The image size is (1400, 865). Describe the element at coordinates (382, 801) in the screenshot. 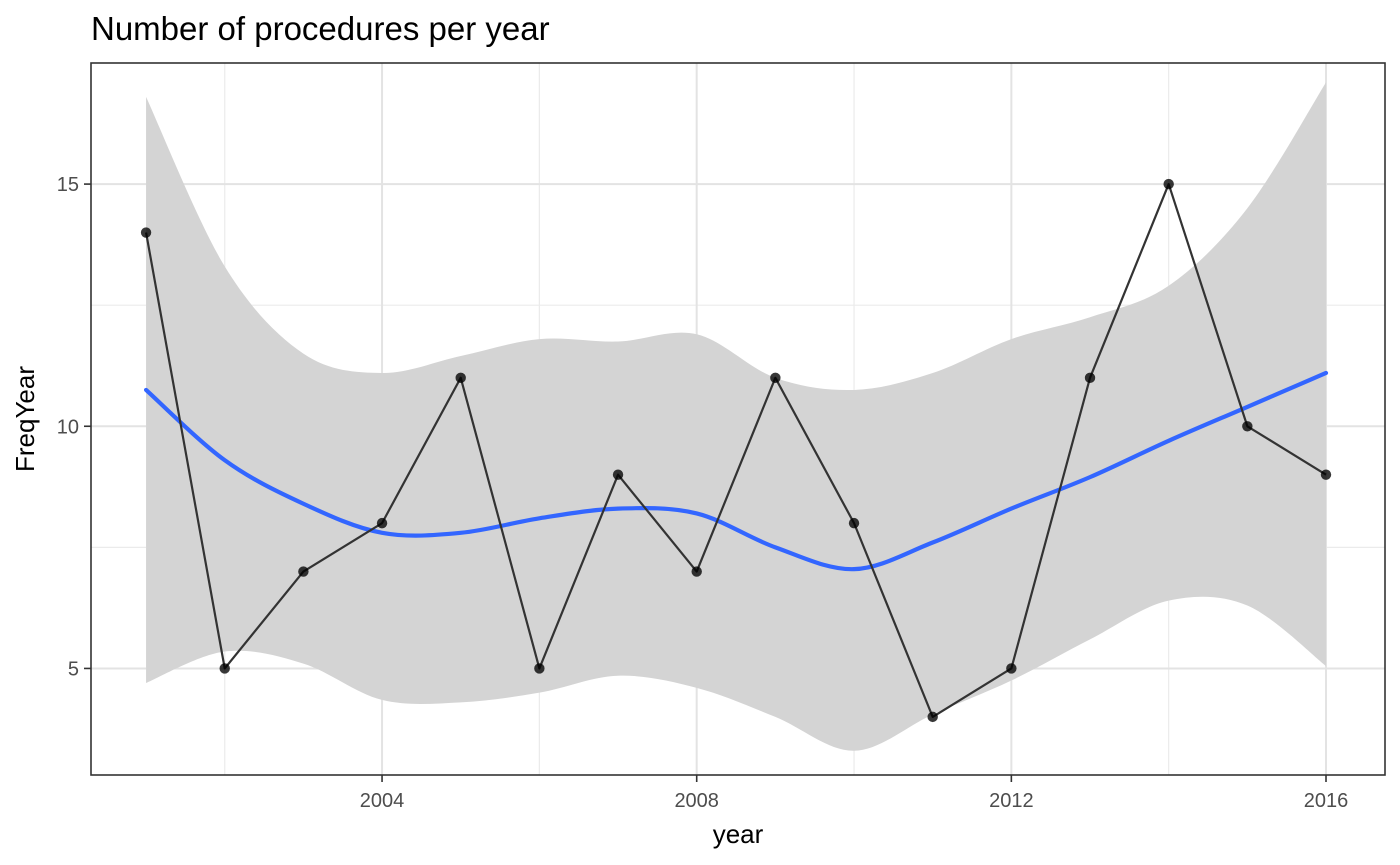

I see `x-tick-label: 2004` at that location.